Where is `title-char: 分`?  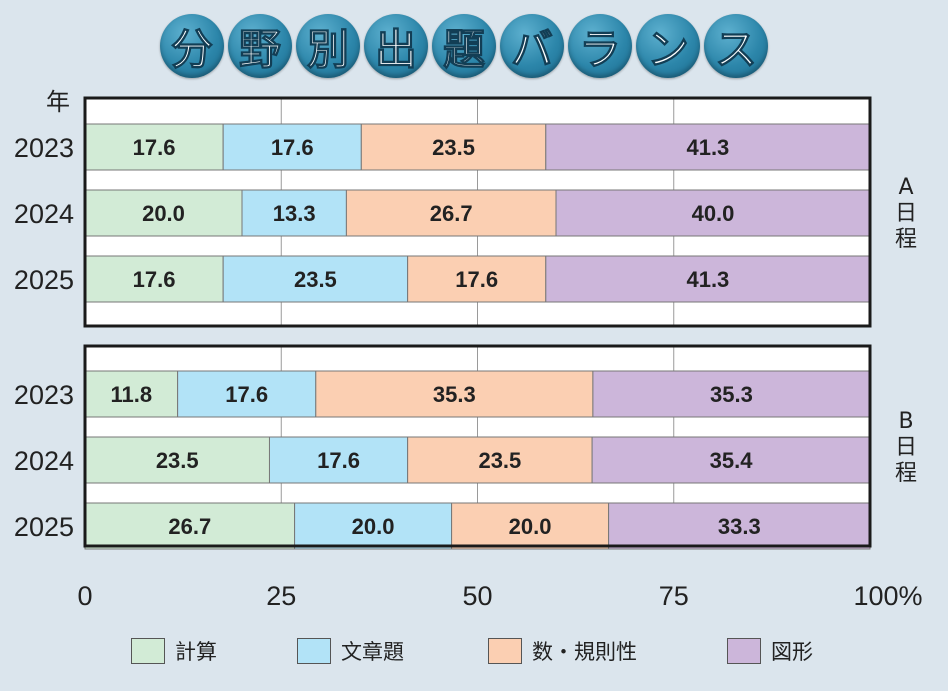
title-char: 分 is located at coordinates (192, 46).